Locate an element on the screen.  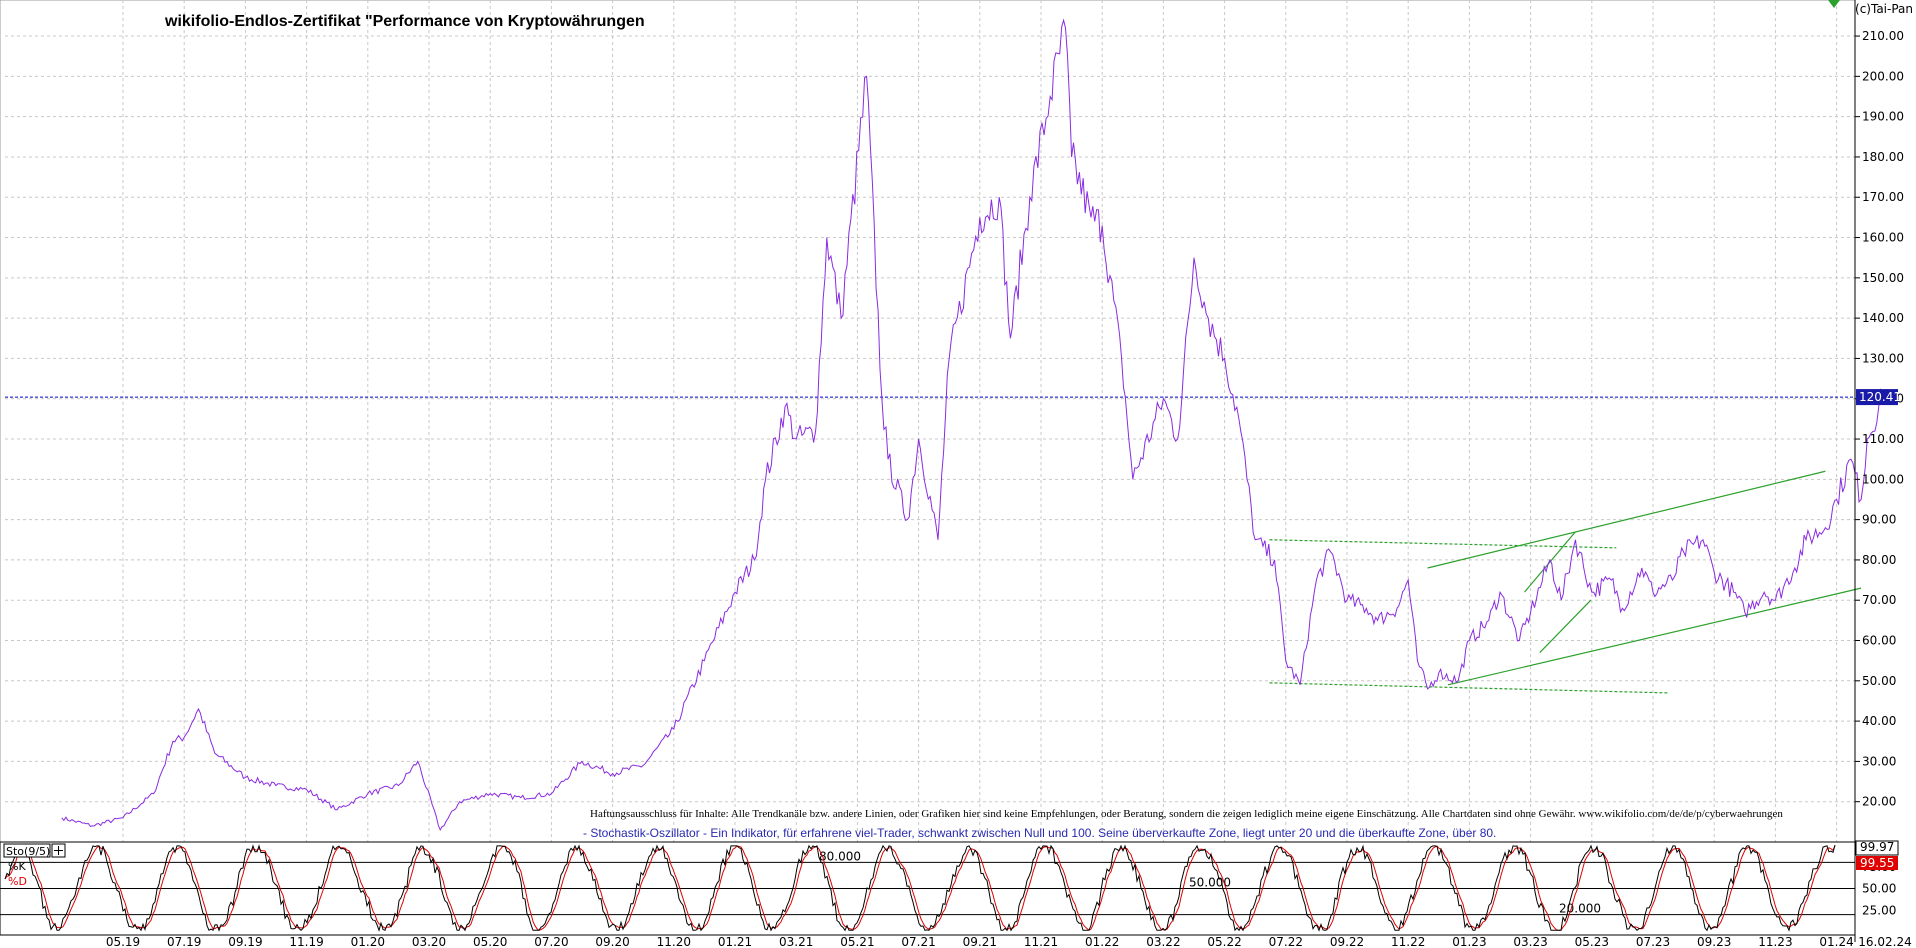
x-tick-label: 05.20 is located at coordinates (490, 941).